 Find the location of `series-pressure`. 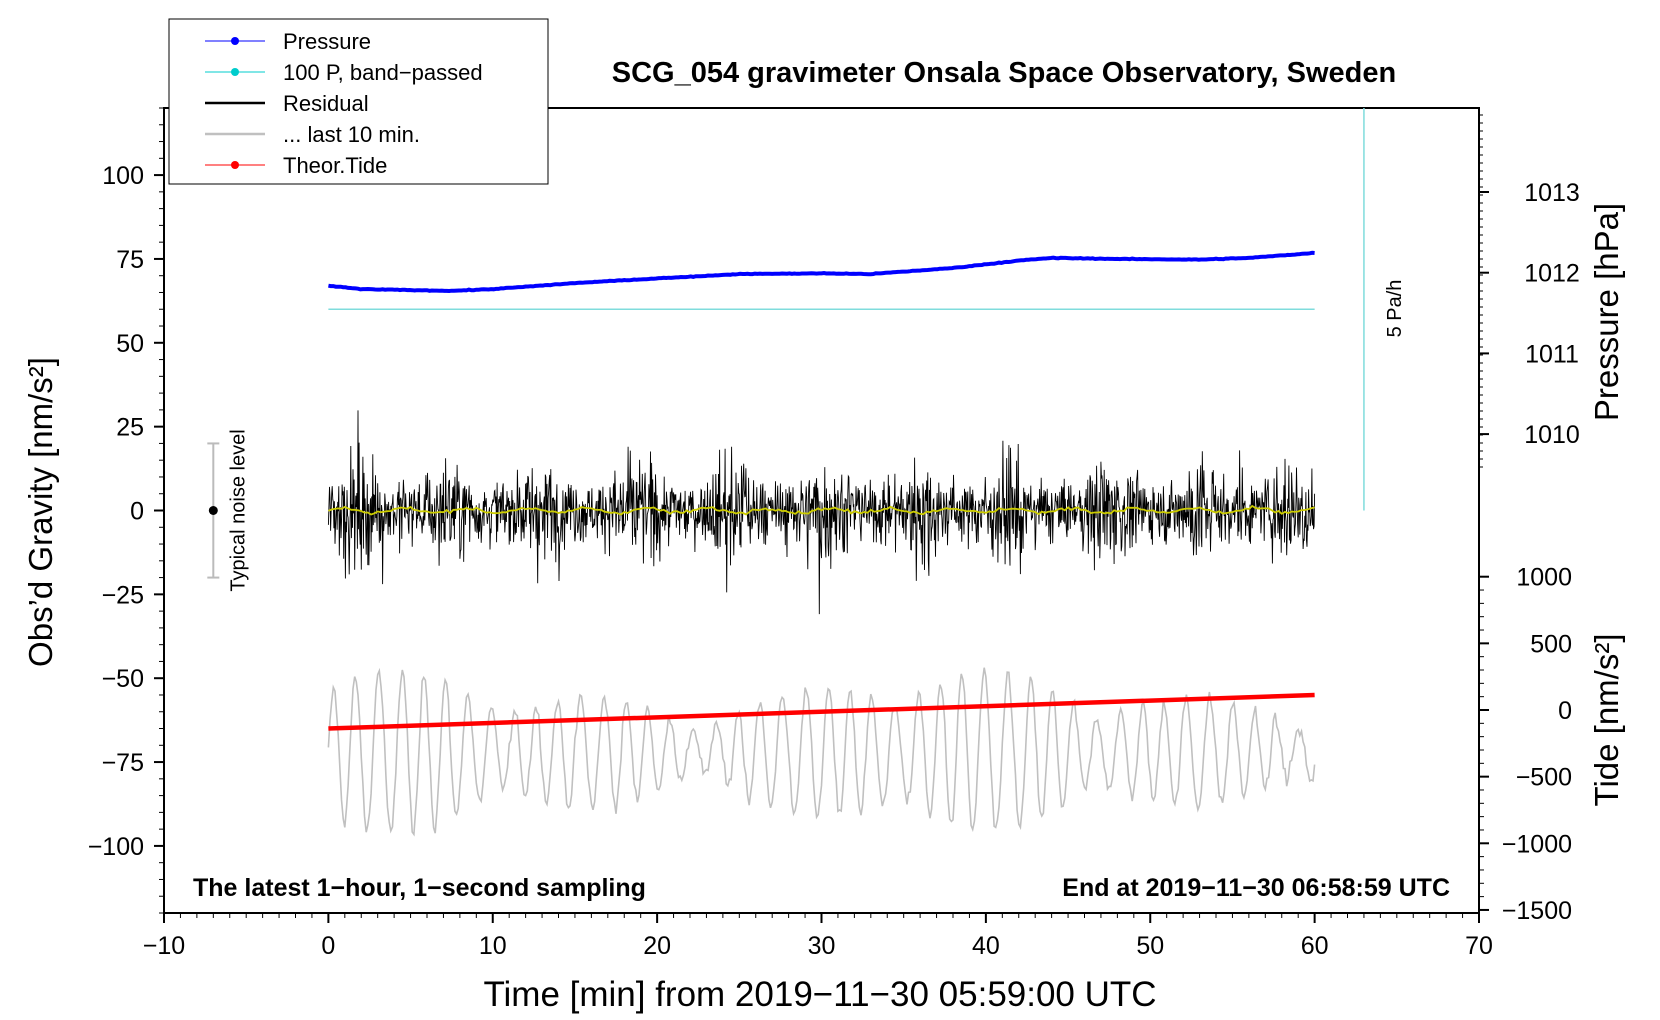

series-pressure is located at coordinates (821, 272).